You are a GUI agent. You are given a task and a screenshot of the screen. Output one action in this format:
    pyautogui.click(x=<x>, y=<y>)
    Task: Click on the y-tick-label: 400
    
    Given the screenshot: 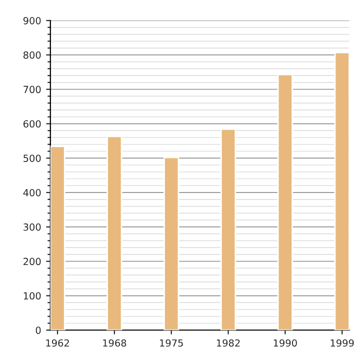 What is the action you would take?
    pyautogui.click(x=32, y=192)
    